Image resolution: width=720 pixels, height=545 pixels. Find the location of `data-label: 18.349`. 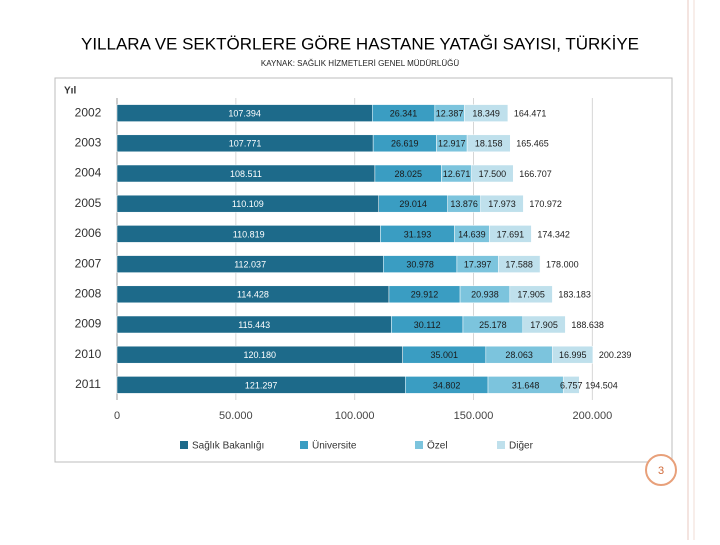

data-label: 18.349 is located at coordinates (486, 113).